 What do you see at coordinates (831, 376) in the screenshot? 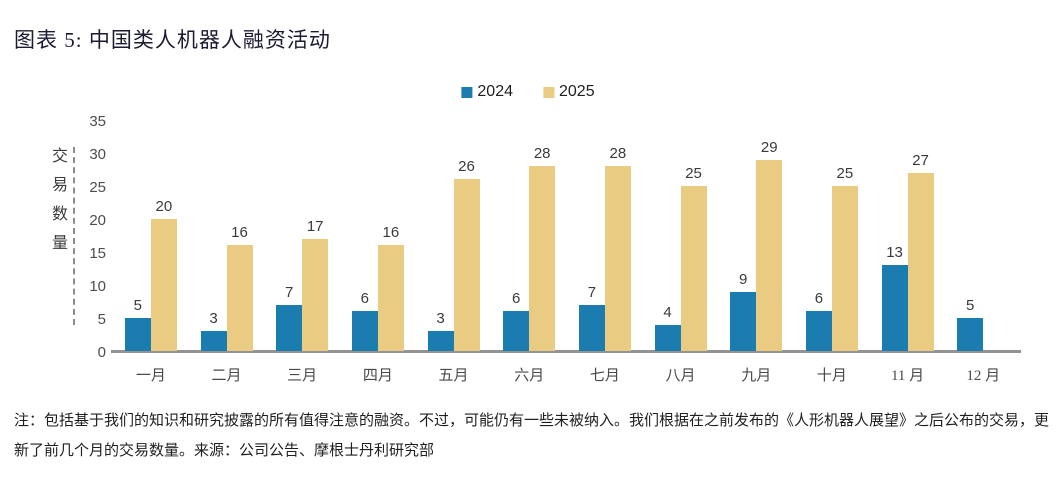
I see `x-axis-label: 十月` at bounding box center [831, 376].